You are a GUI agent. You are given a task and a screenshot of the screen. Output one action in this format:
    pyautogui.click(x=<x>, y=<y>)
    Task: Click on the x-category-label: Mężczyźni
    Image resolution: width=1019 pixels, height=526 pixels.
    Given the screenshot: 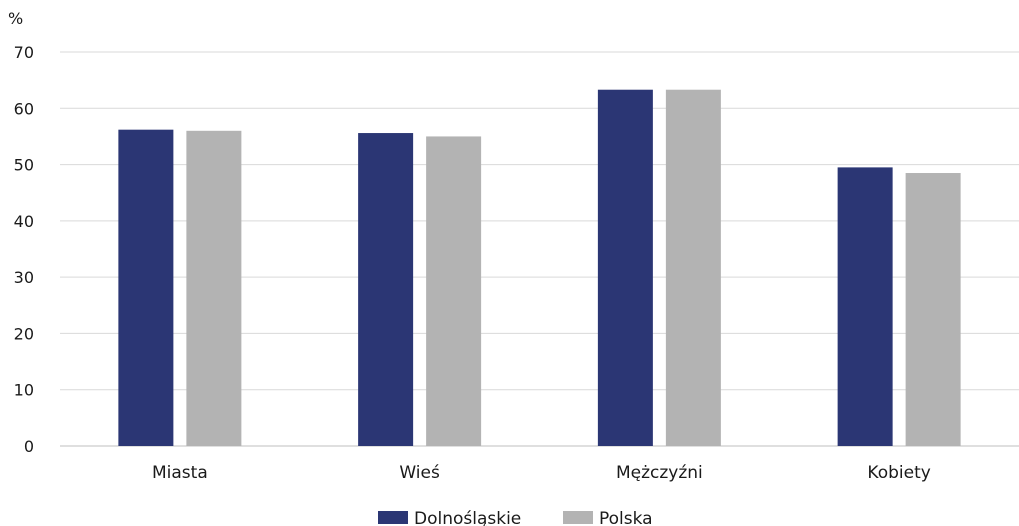 What is the action you would take?
    pyautogui.click(x=659, y=473)
    